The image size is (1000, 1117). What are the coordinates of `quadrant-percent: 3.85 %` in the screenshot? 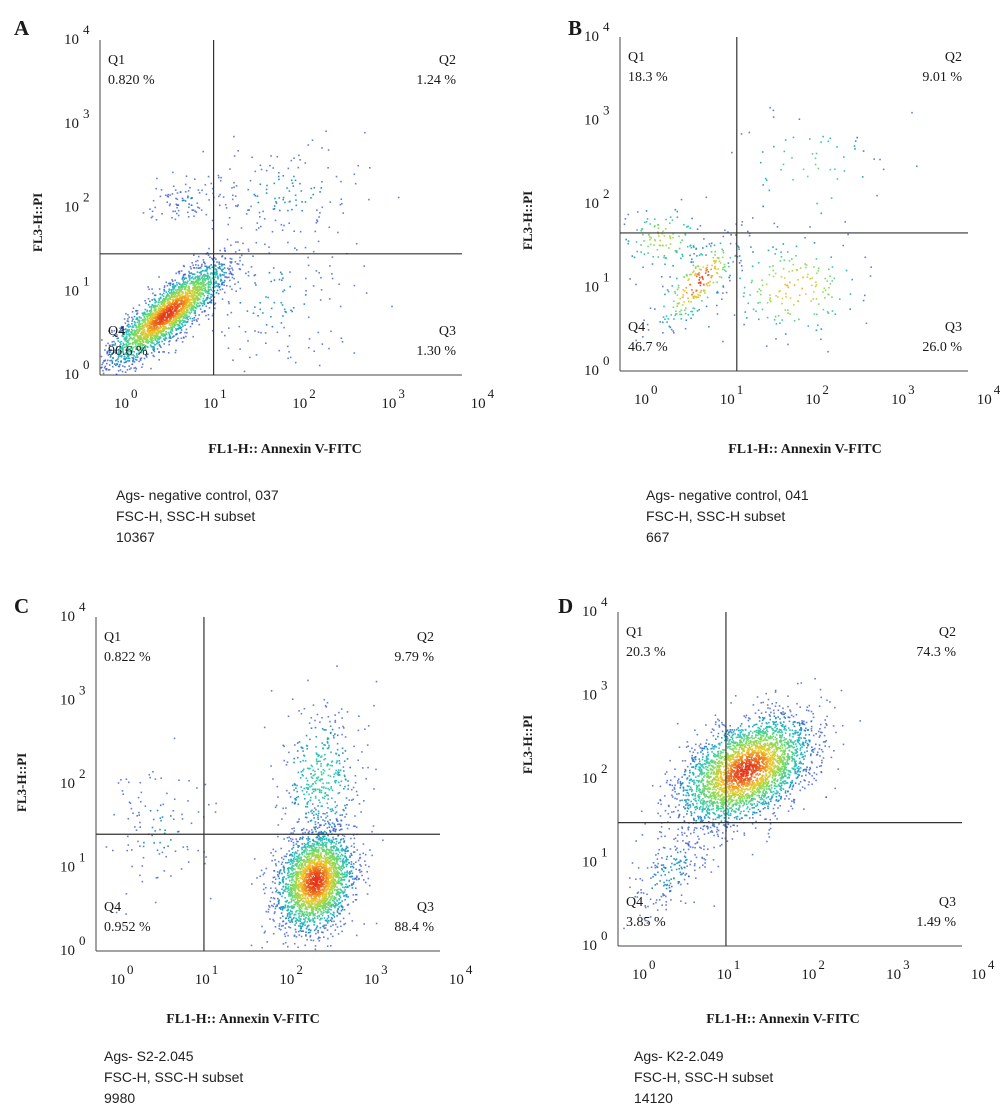 It's located at (646, 922).